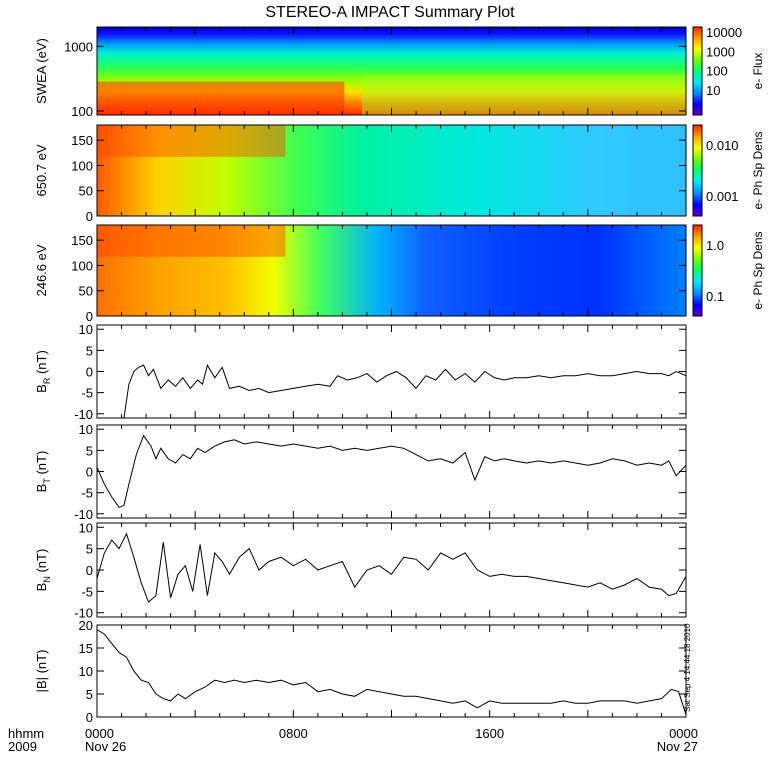 The width and height of the screenshot is (780, 780). What do you see at coordinates (87, 493) in the screenshot?
I see `bt-ytick-label: -5` at bounding box center [87, 493].